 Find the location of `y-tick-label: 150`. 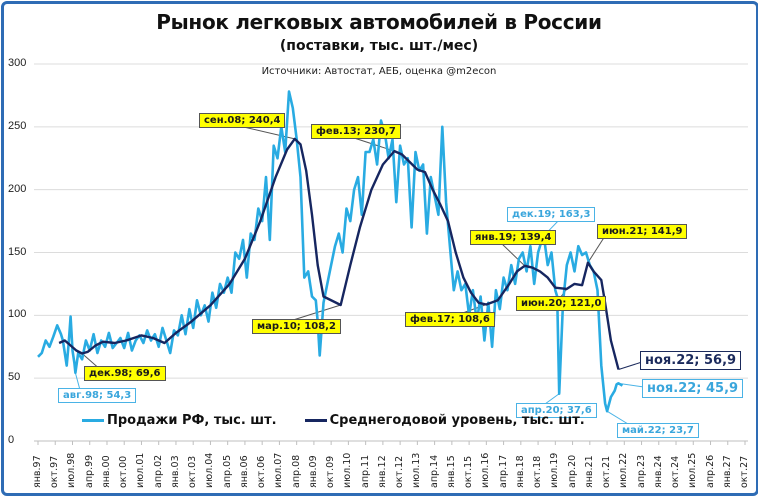

y-tick-label: 150 is located at coordinates (17, 251).